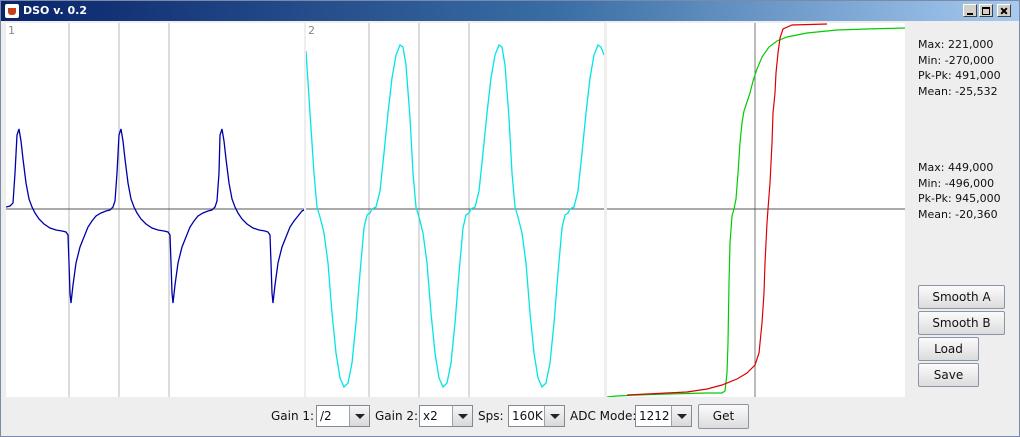  I want to click on close-icon, so click(1004, 10).